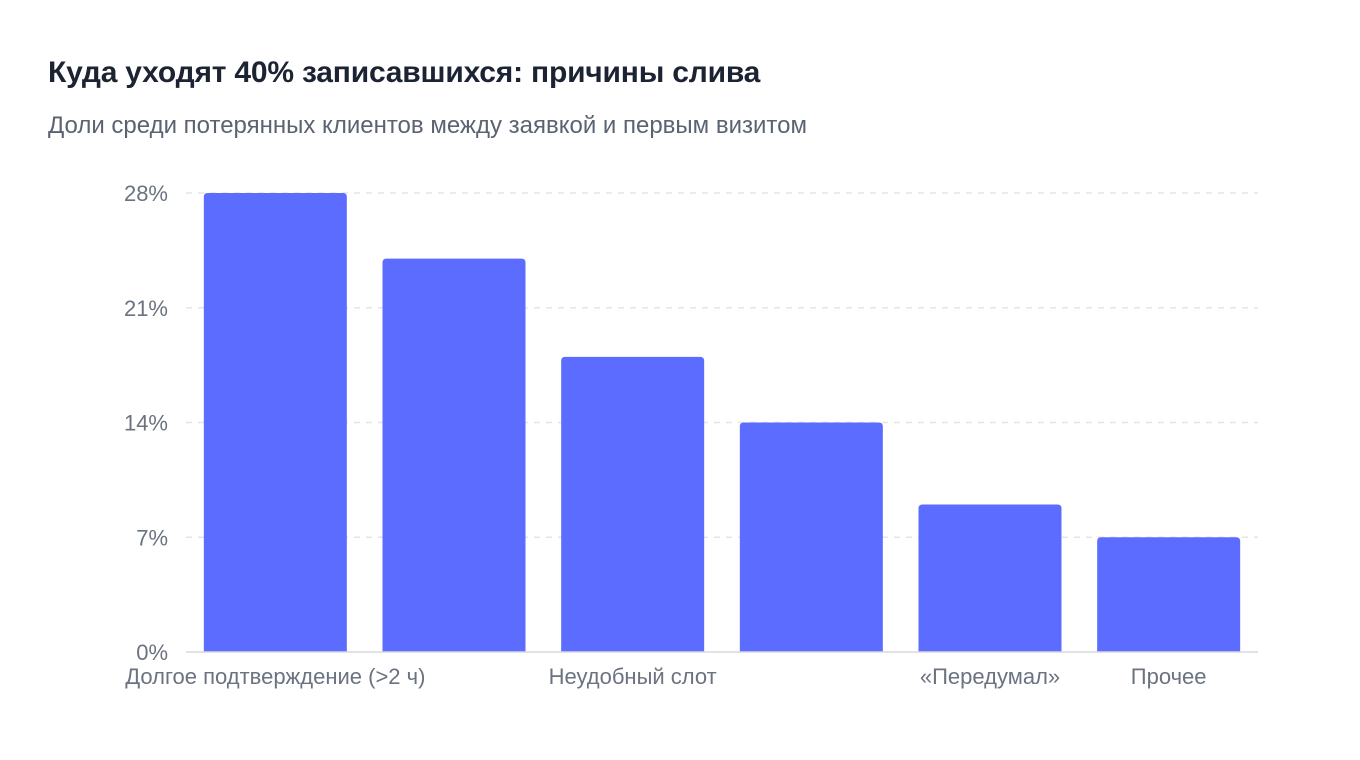 This screenshot has height=760, width=1360. What do you see at coordinates (152, 652) in the screenshot?
I see `y-tick-label: 0%` at bounding box center [152, 652].